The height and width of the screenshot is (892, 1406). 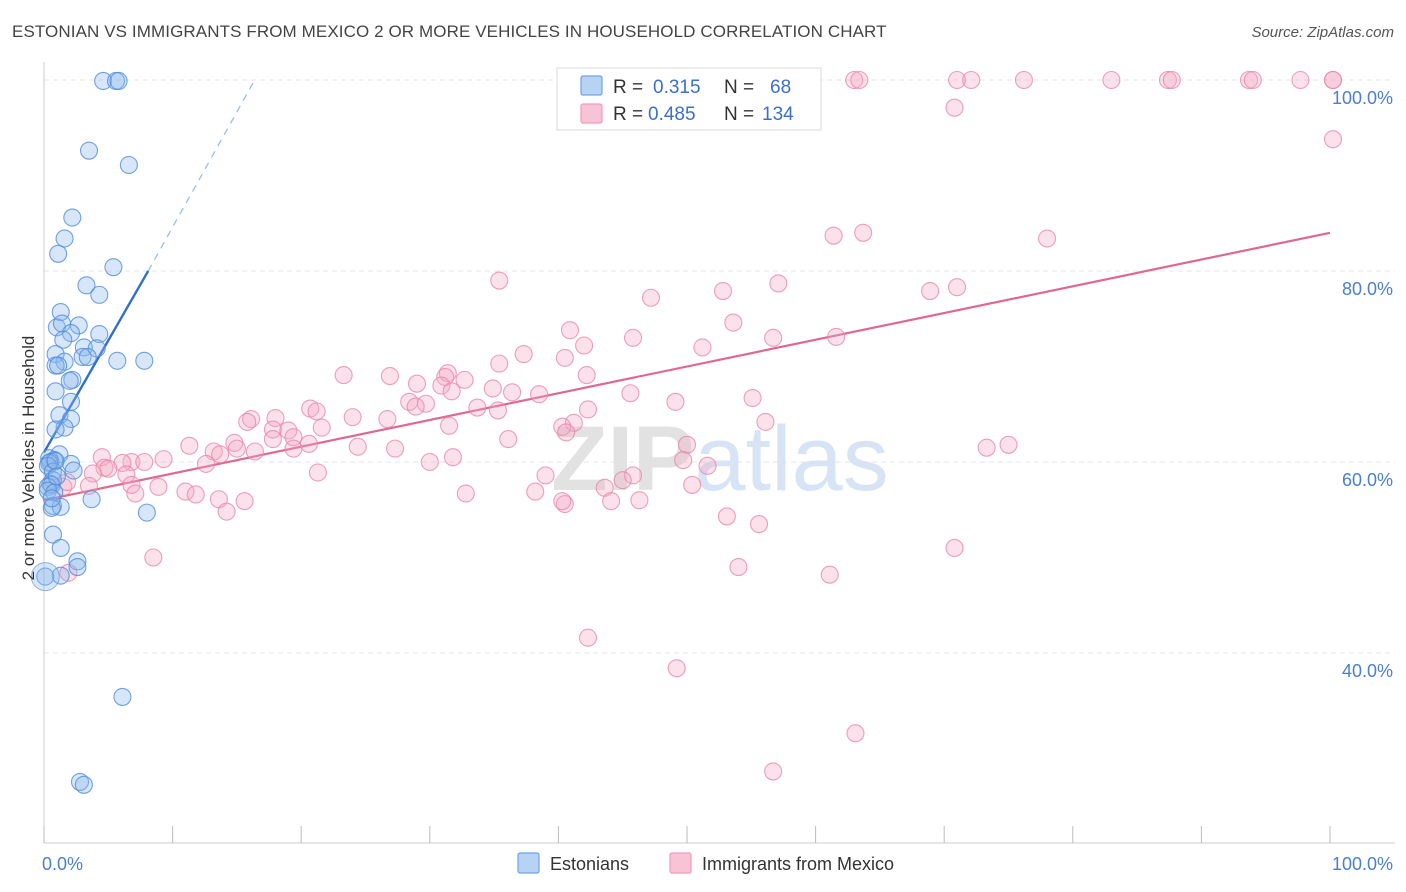 What do you see at coordinates (1322, 32) in the screenshot?
I see `source-credit: Source: ZipAtlas.com` at bounding box center [1322, 32].